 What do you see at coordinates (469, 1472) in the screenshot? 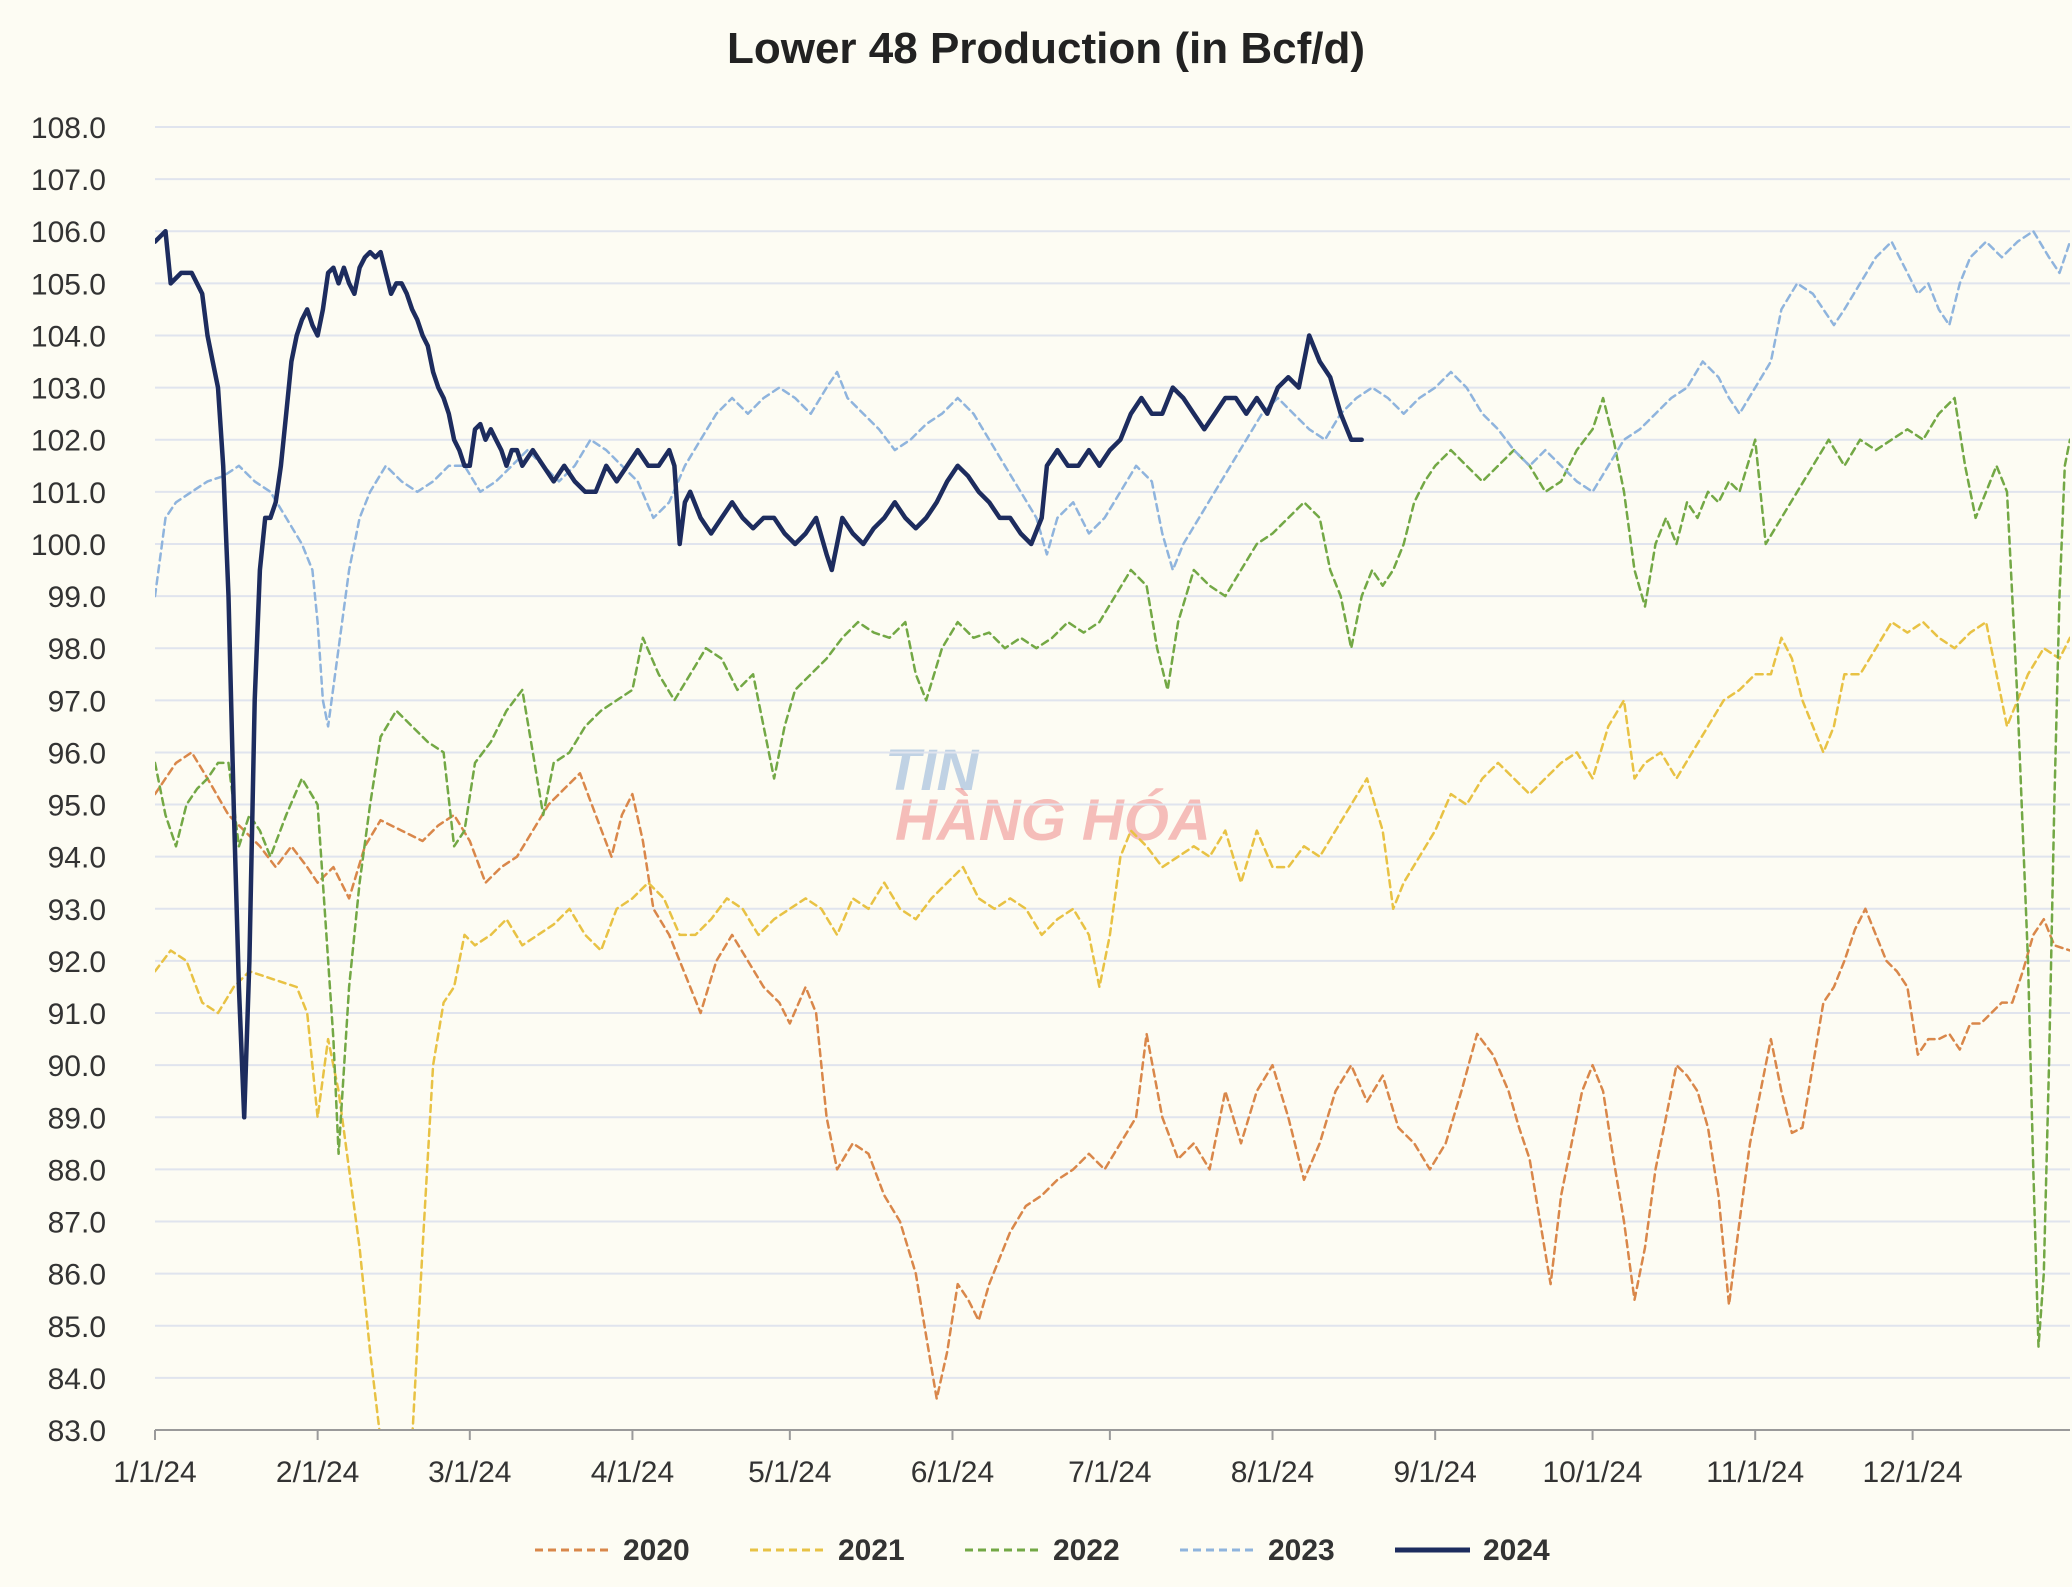
I see `x-tick-label: 3/1/24` at bounding box center [469, 1472].